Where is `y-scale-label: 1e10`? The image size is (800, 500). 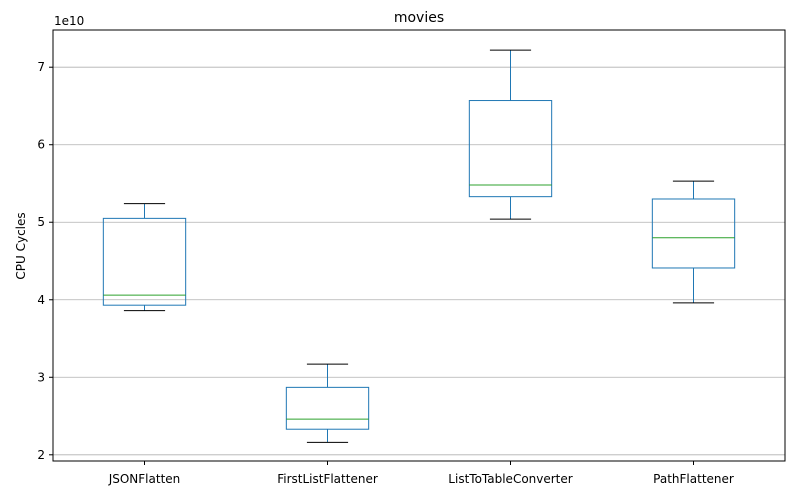 y-scale-label: 1e10 is located at coordinates (69, 21).